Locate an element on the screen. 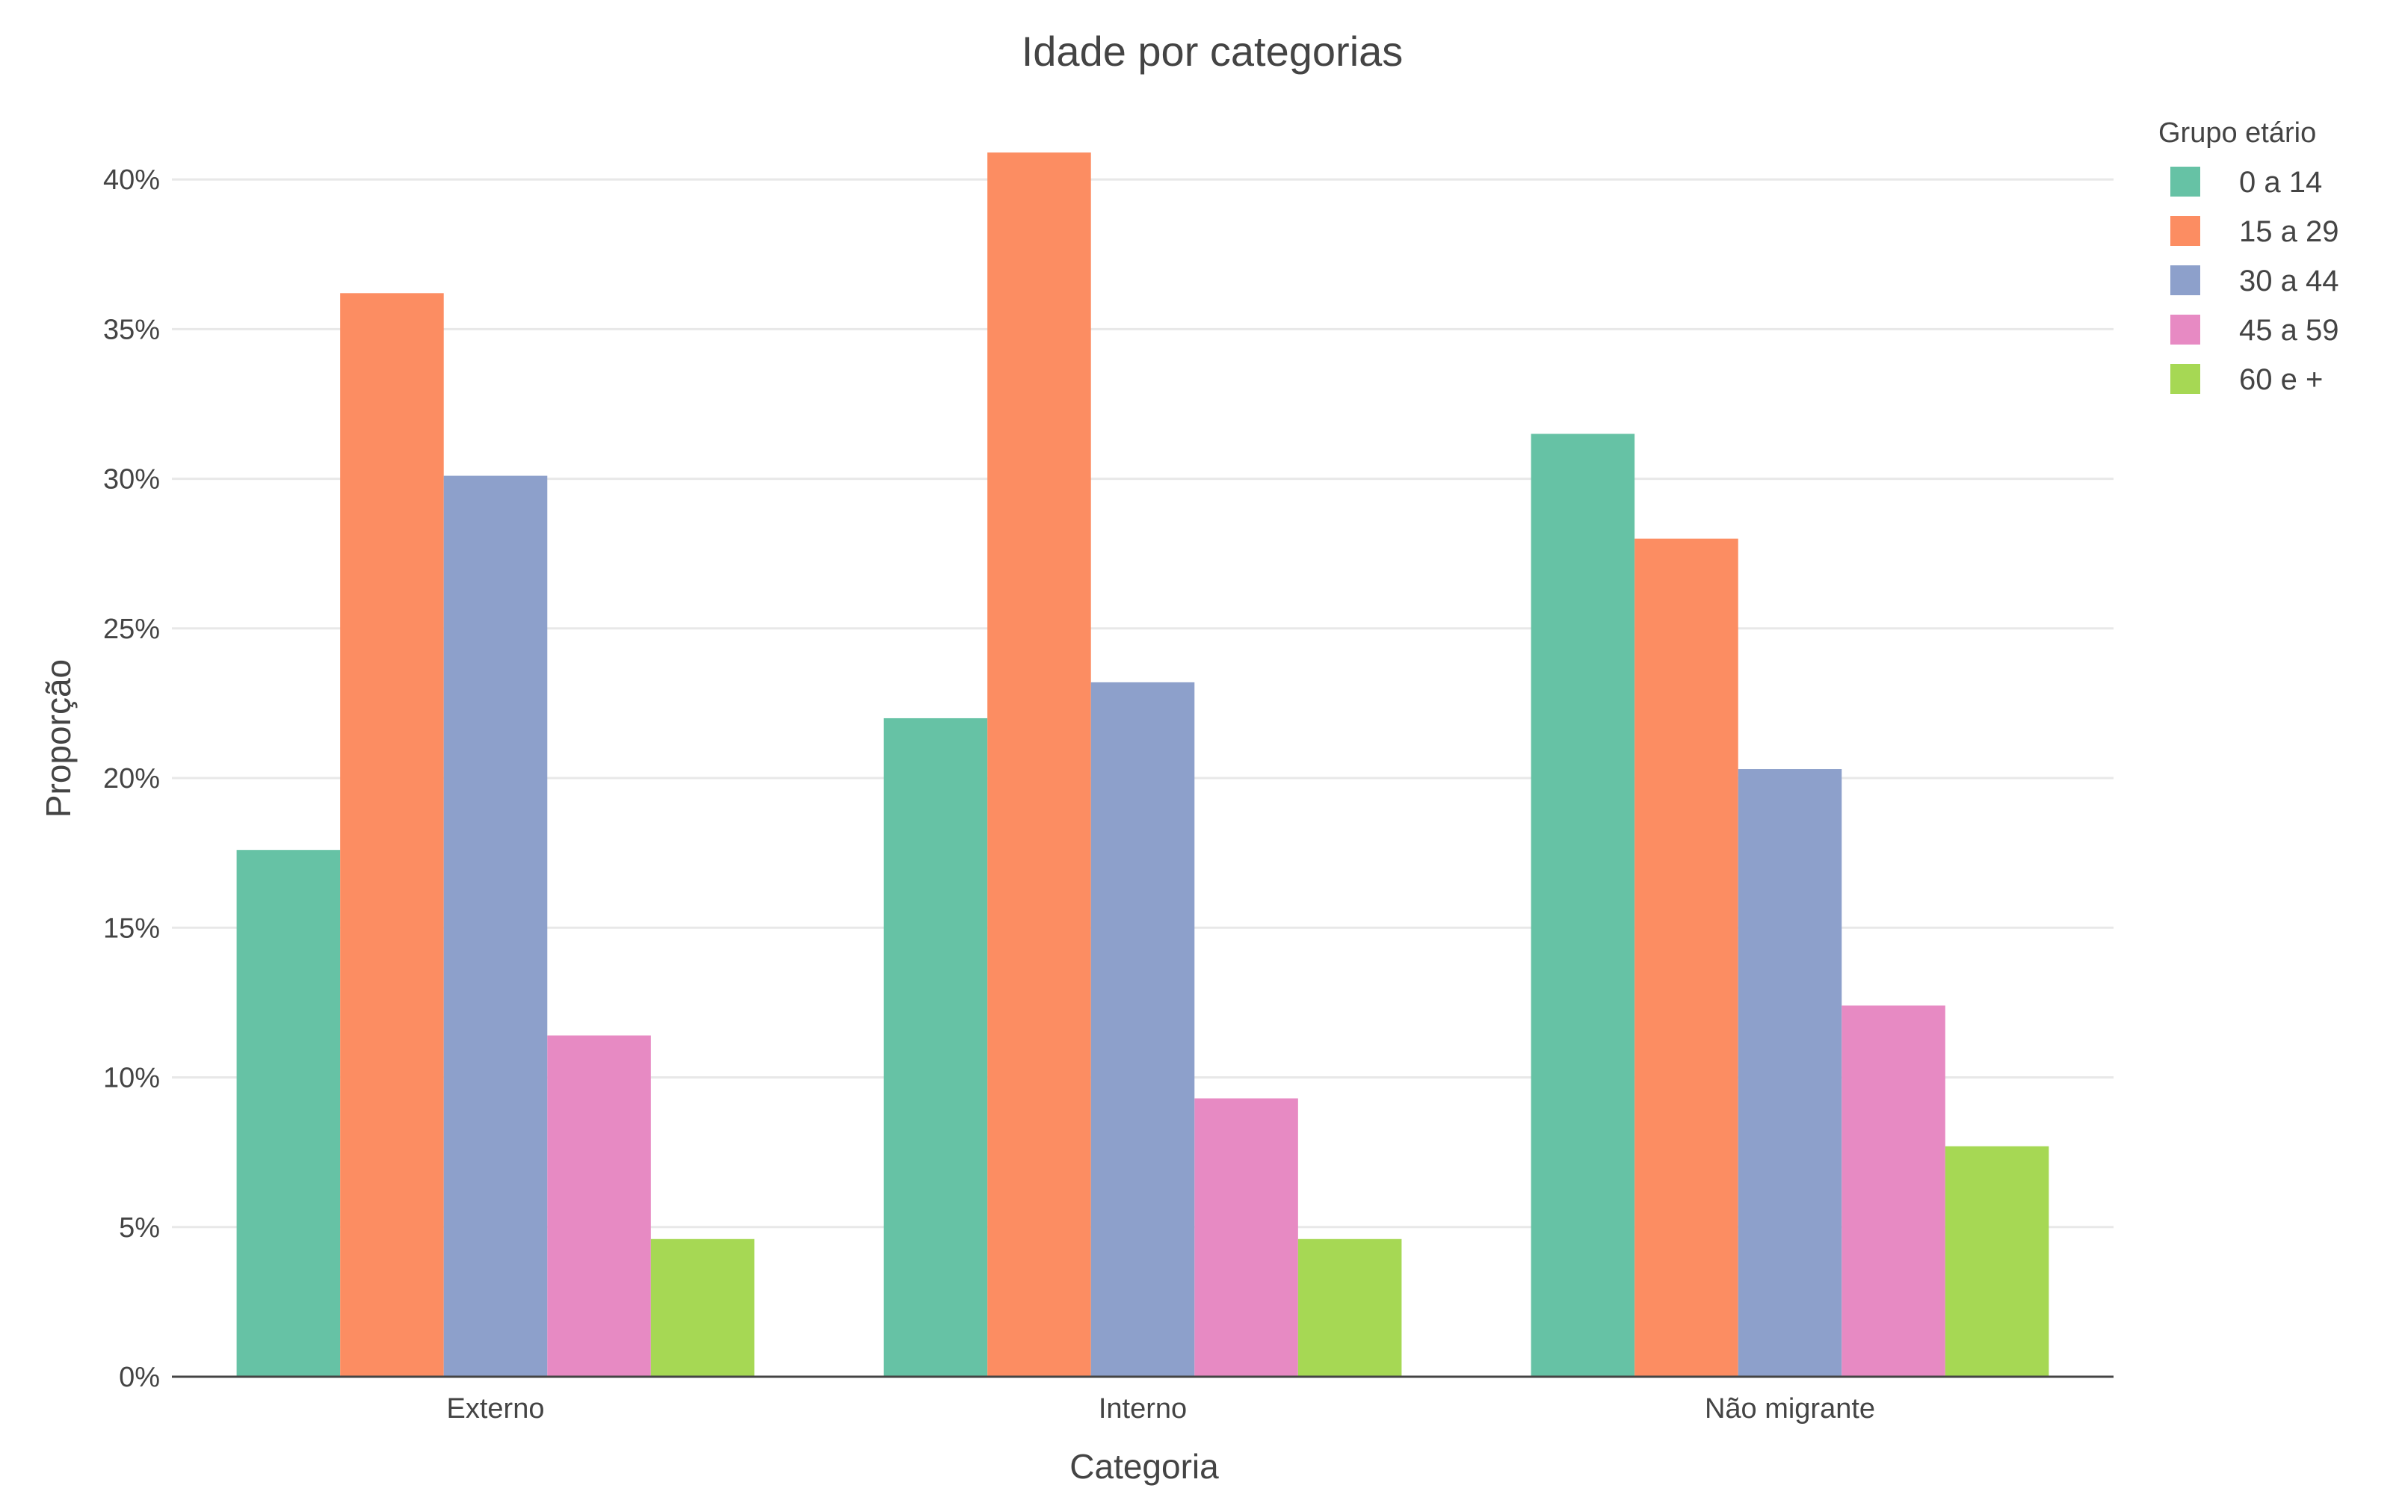 The image size is (2408, 1512). legend-label: 45 a 59 is located at coordinates (2288, 331).